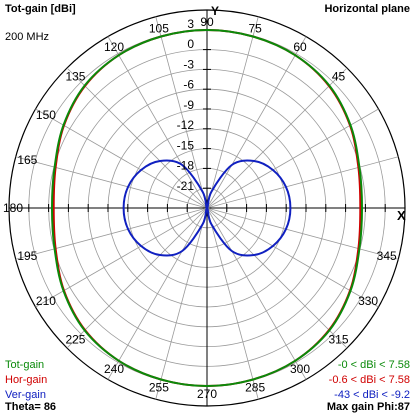 The image size is (414, 414). What do you see at coordinates (339, 340) in the screenshot?
I see `angle-tick-label: 315` at bounding box center [339, 340].